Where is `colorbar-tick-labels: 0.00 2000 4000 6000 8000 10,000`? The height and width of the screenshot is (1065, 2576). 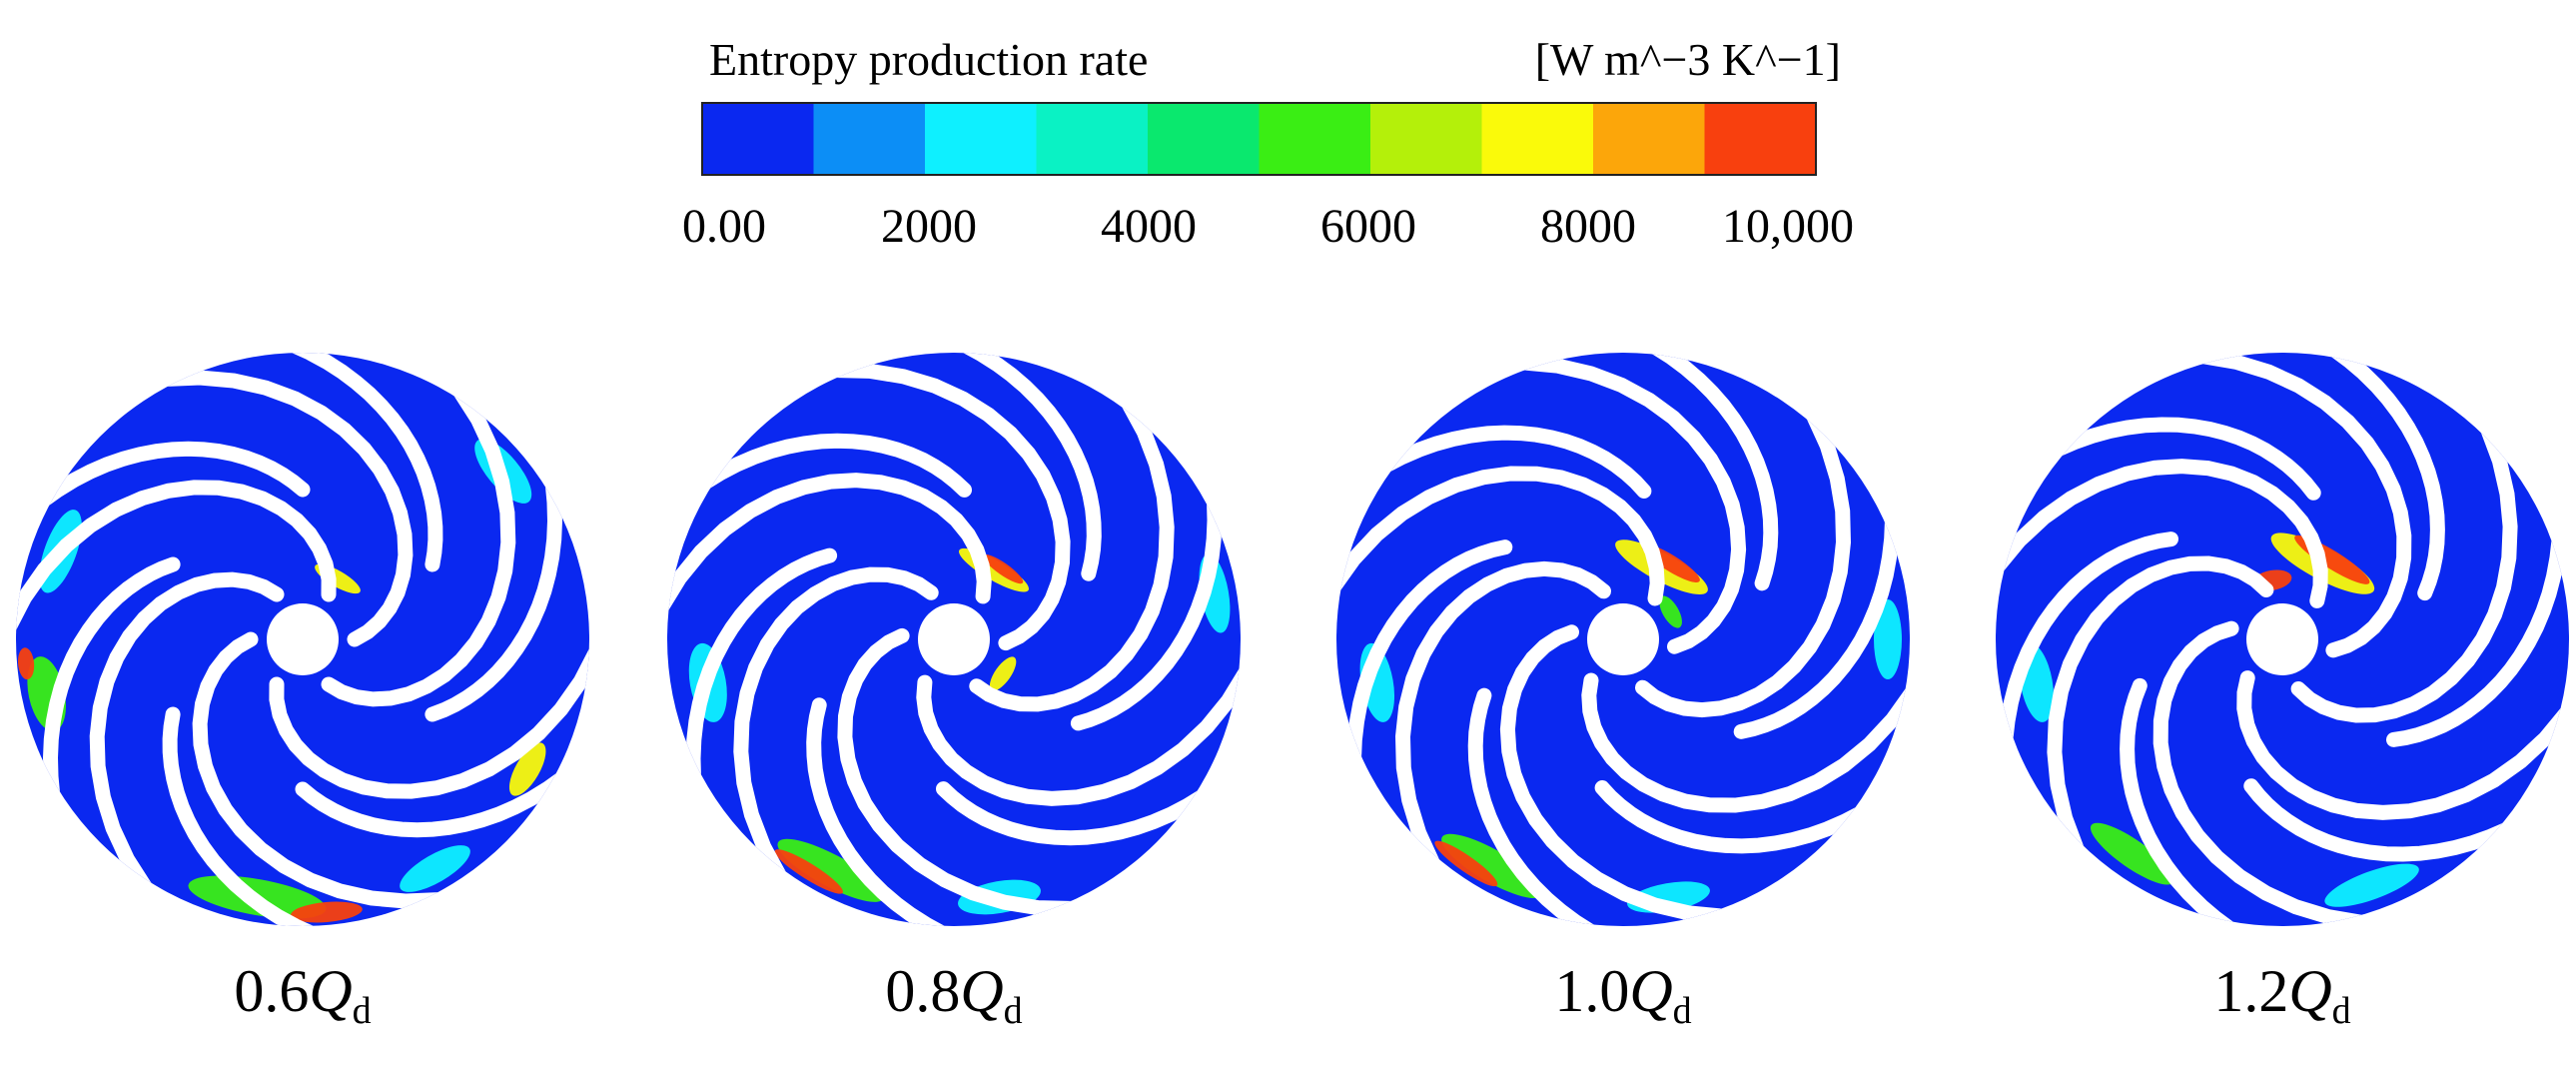 colorbar-tick-labels: 0.00 2000 4000 6000 8000 10,000 is located at coordinates (1268, 226).